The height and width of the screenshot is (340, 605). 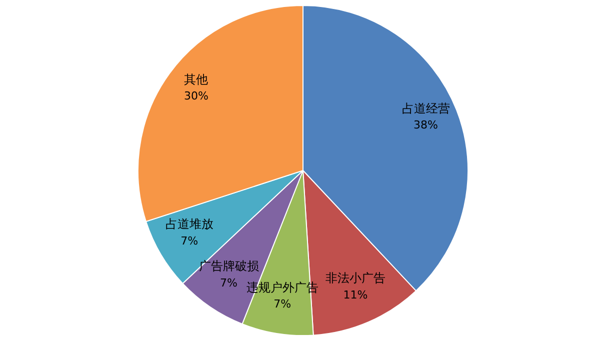 I want to click on slice-label: 占道堆放, so click(x=189, y=224).